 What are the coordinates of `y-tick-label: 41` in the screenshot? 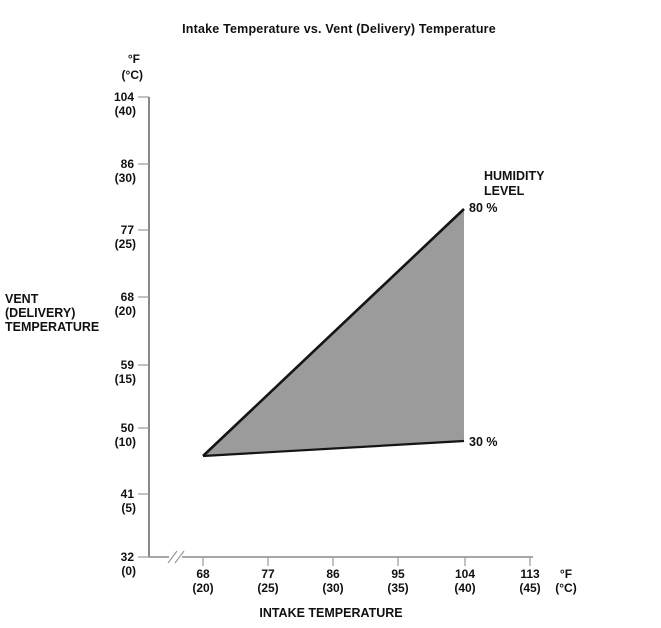 It's located at (128, 494).